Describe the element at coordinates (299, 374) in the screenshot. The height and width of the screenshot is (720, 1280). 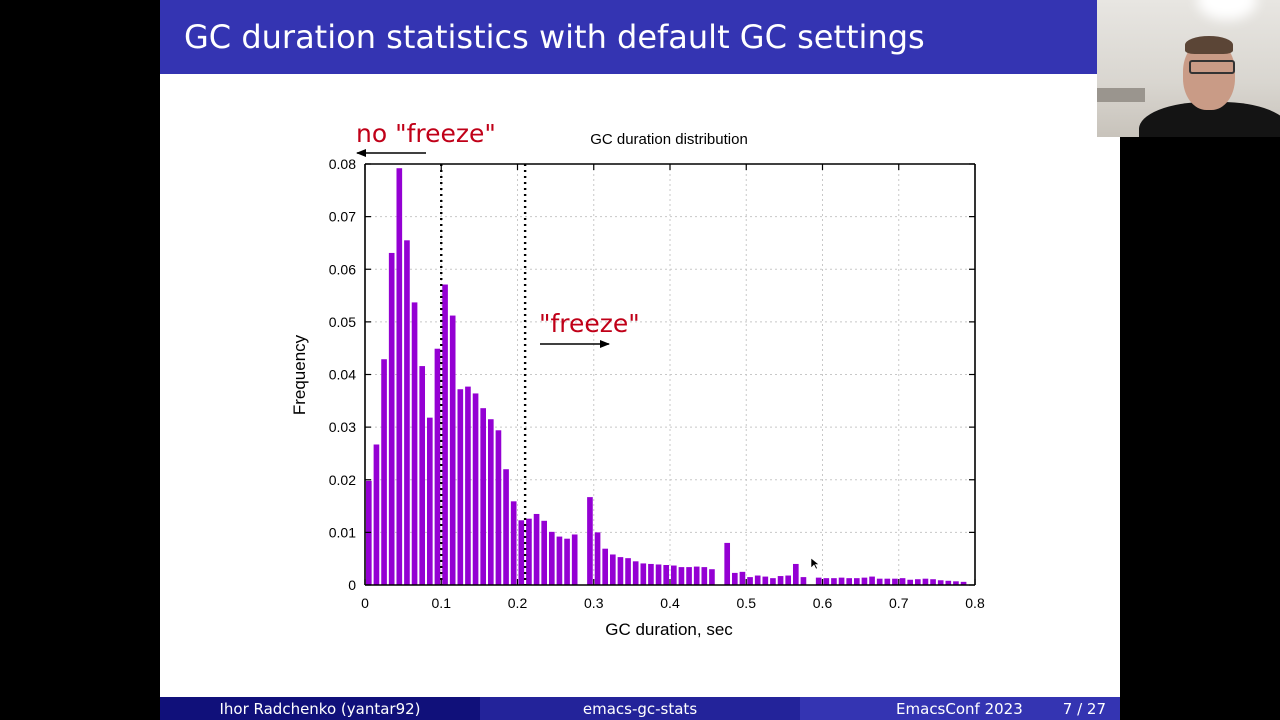
I see `y-axis-label: Frequency` at that location.